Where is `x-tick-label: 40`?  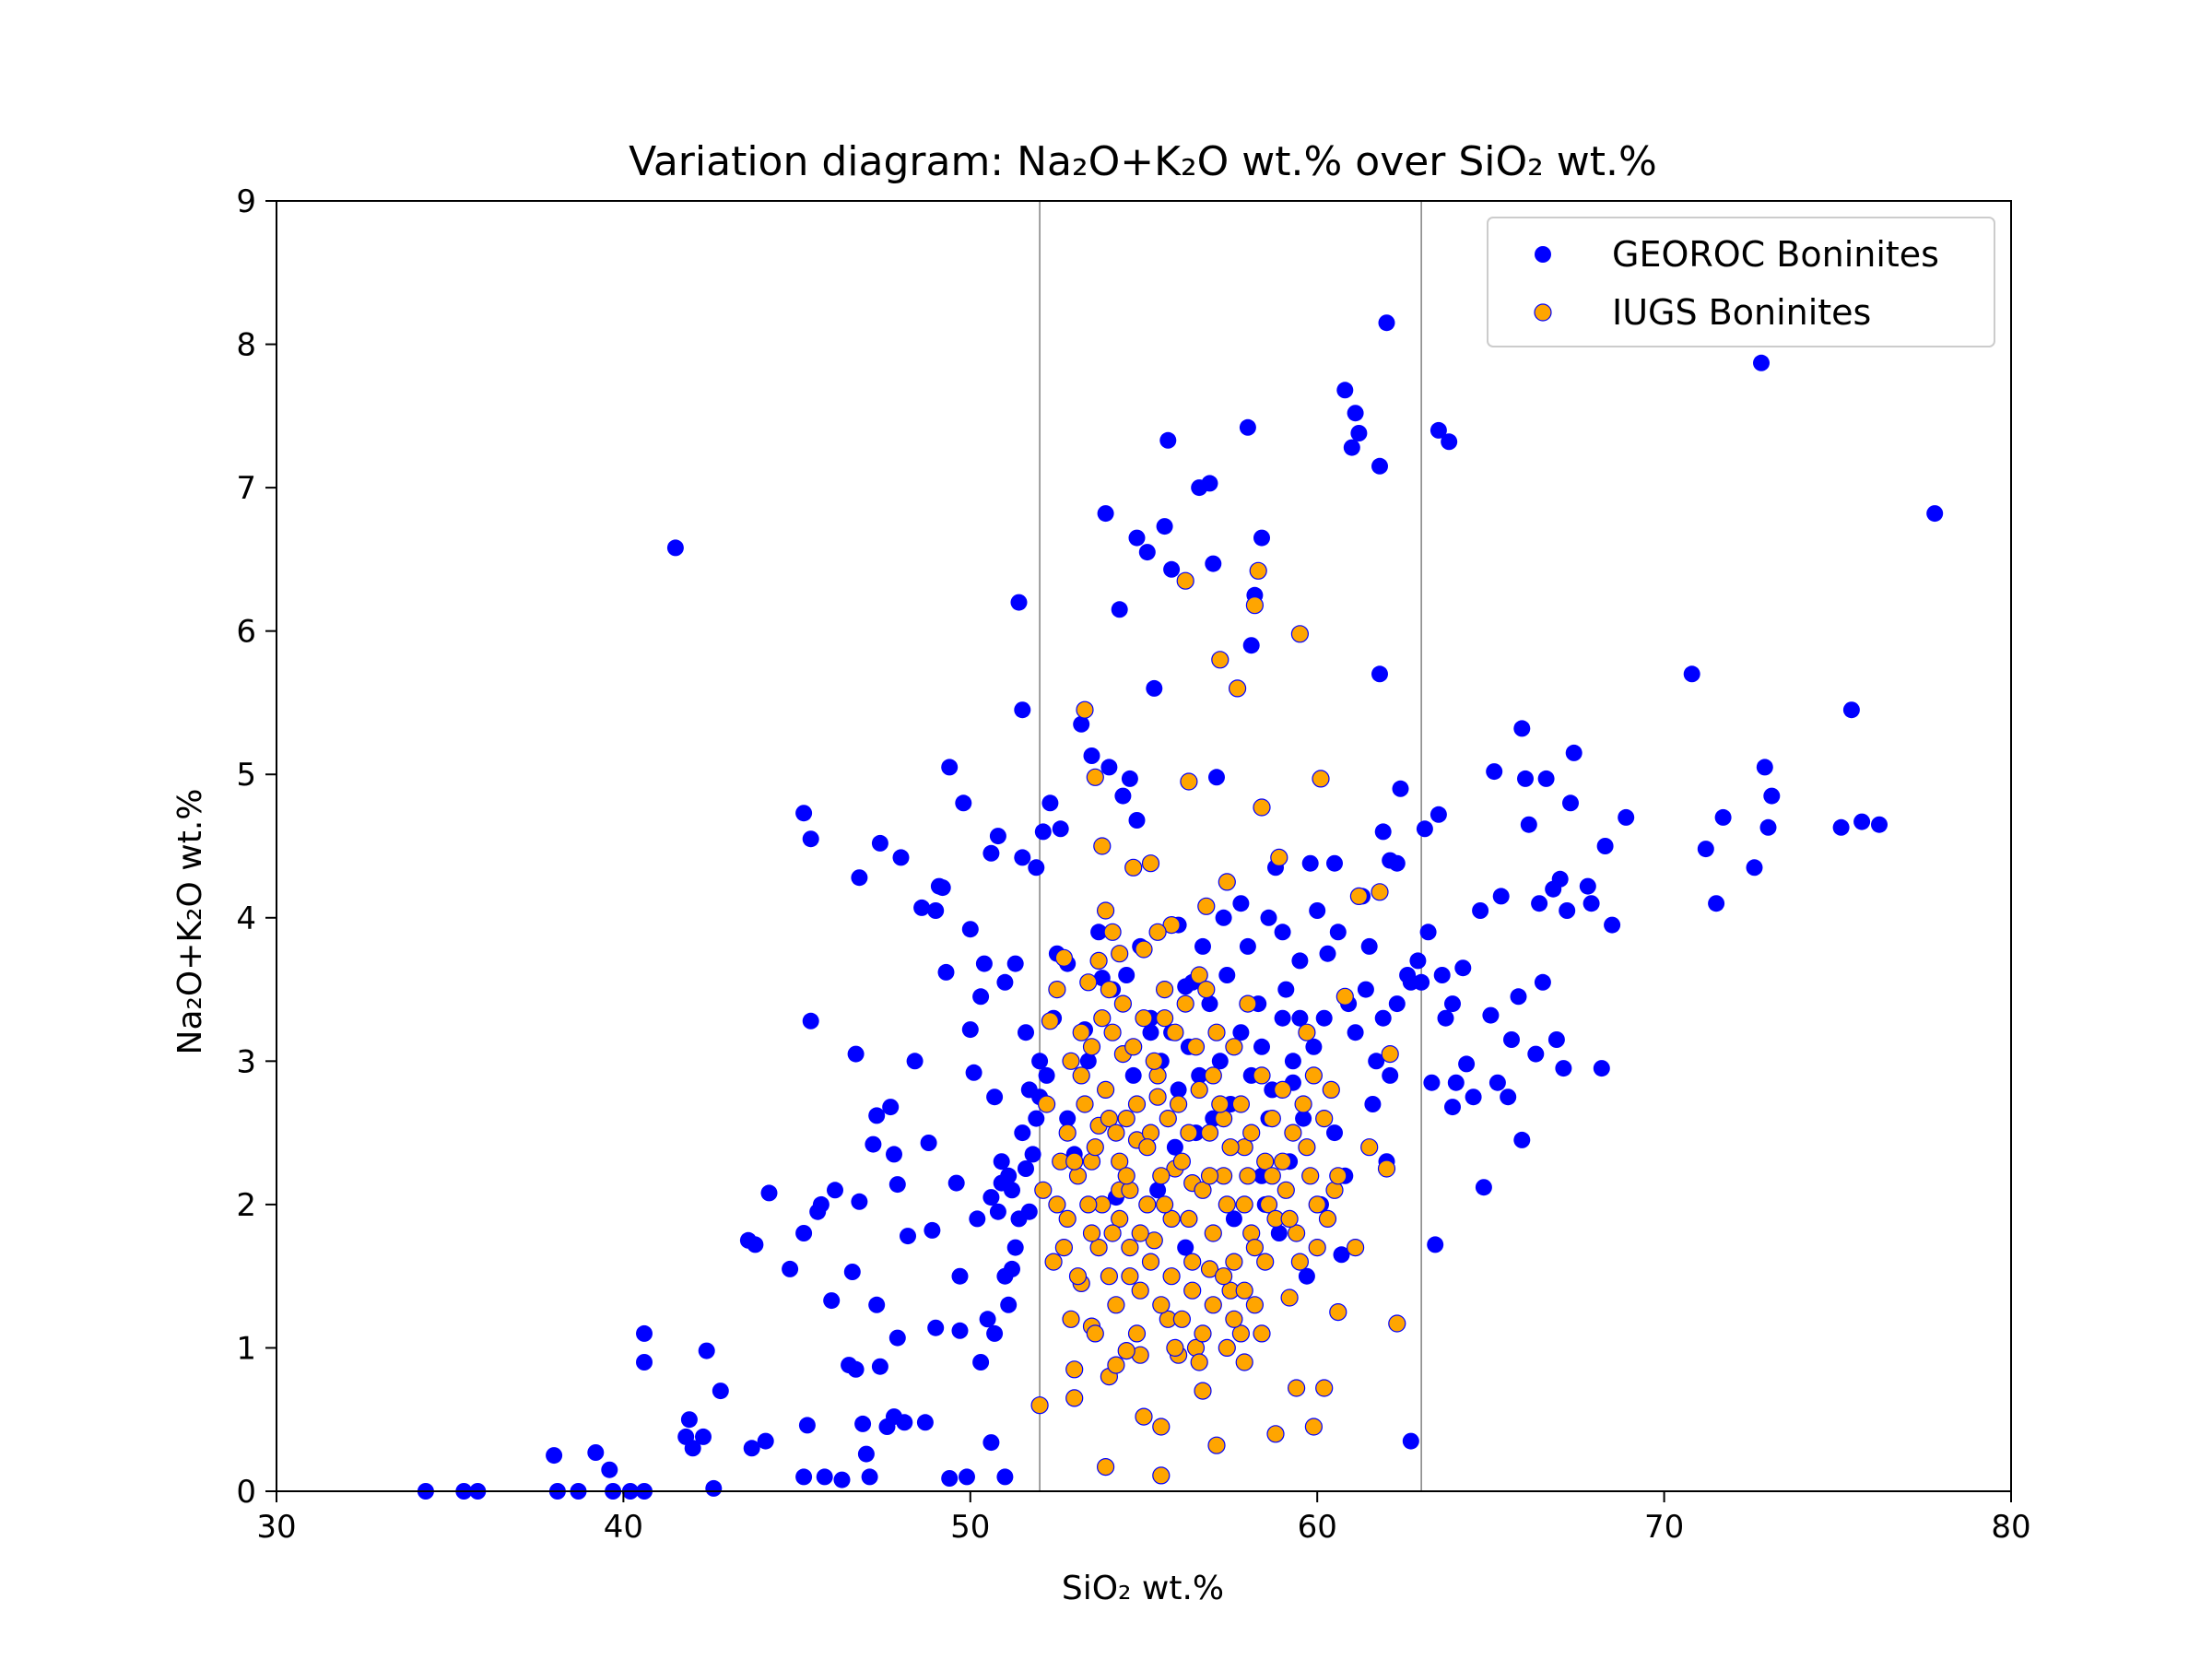 x-tick-label: 40 is located at coordinates (623, 1527).